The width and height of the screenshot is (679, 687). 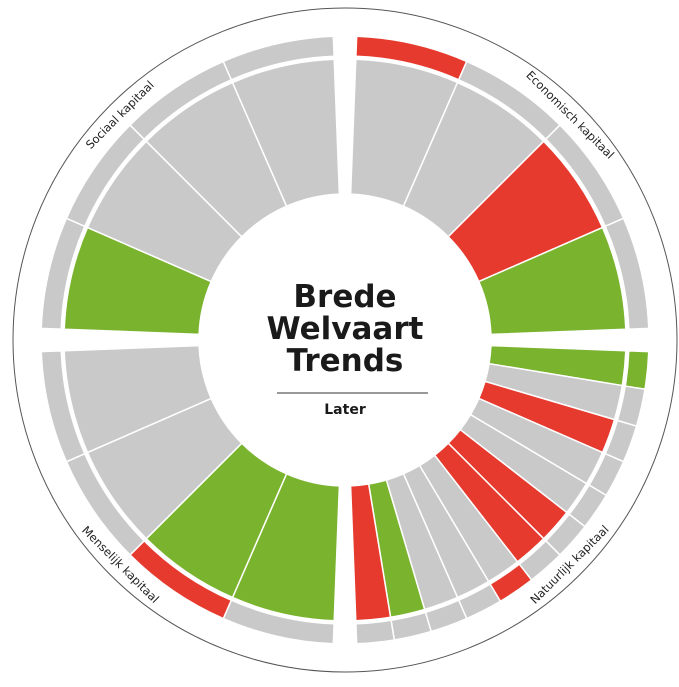 What do you see at coordinates (344, 297) in the screenshot?
I see `center-title: Brede` at bounding box center [344, 297].